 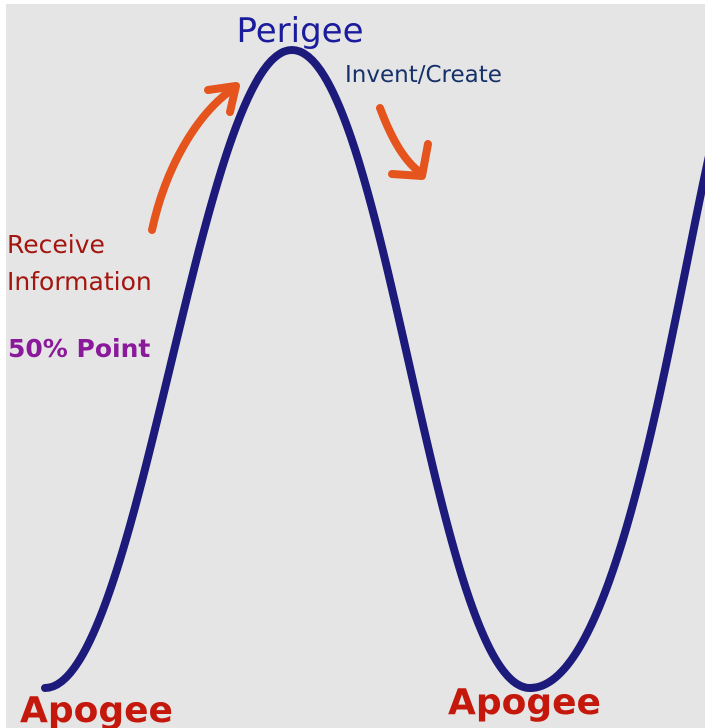 I want to click on invent-create-label: Invent/Create, so click(x=423, y=75).